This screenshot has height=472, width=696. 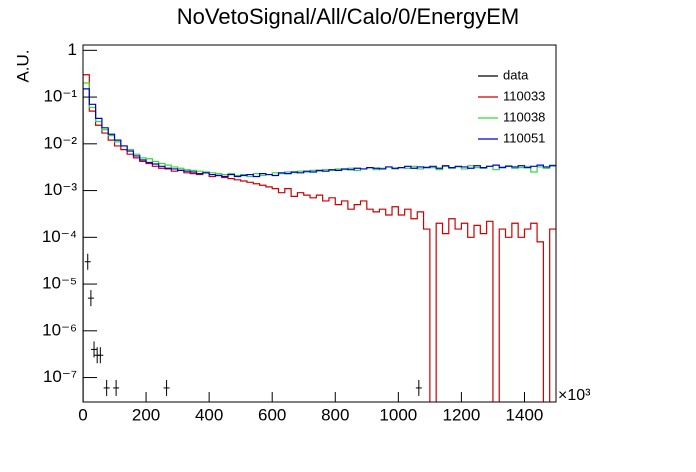 I want to click on y-tick-label: 10⁻¹, so click(x=60, y=96).